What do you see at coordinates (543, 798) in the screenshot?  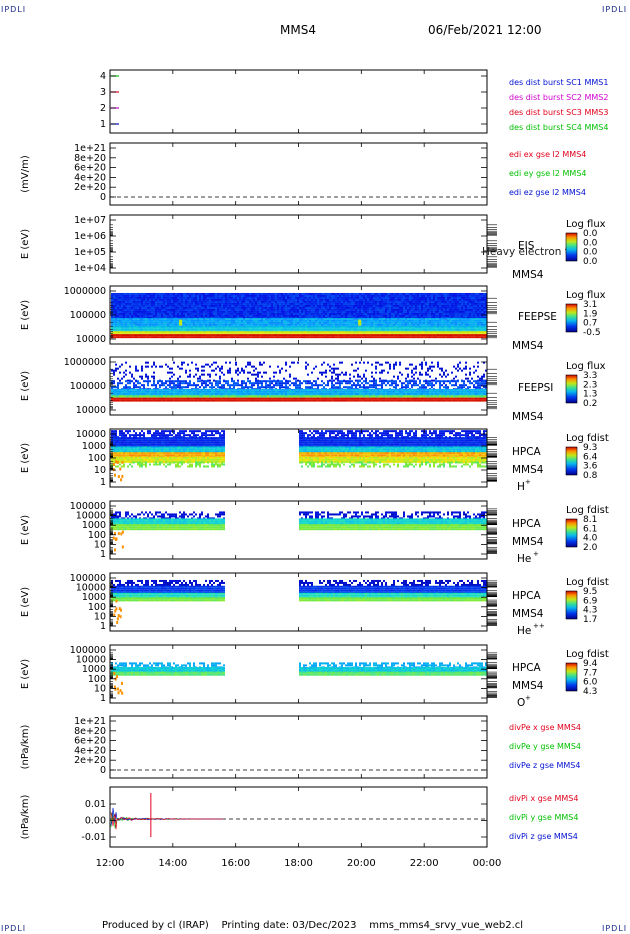 I see `legend-entry: divPi x gse MMS4` at bounding box center [543, 798].